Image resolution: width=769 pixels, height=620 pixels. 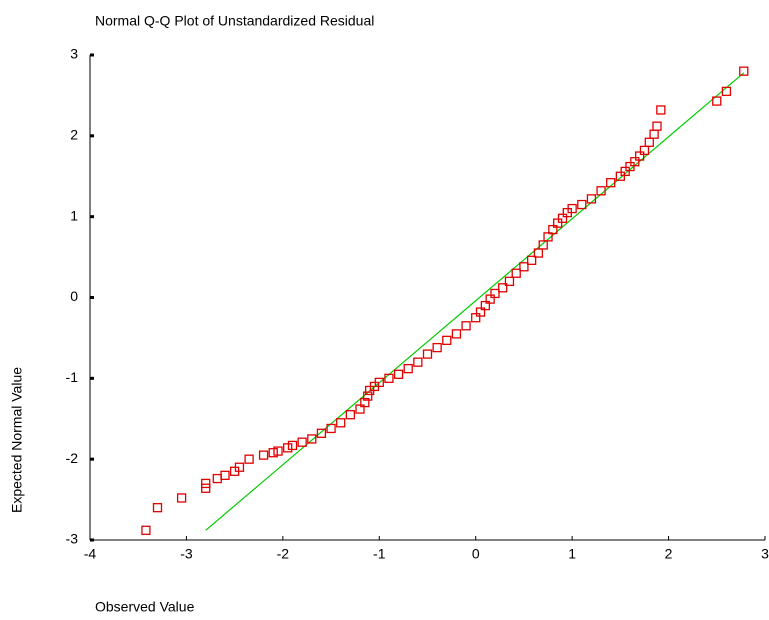 I want to click on x-tick-label: -1, so click(x=379, y=554).